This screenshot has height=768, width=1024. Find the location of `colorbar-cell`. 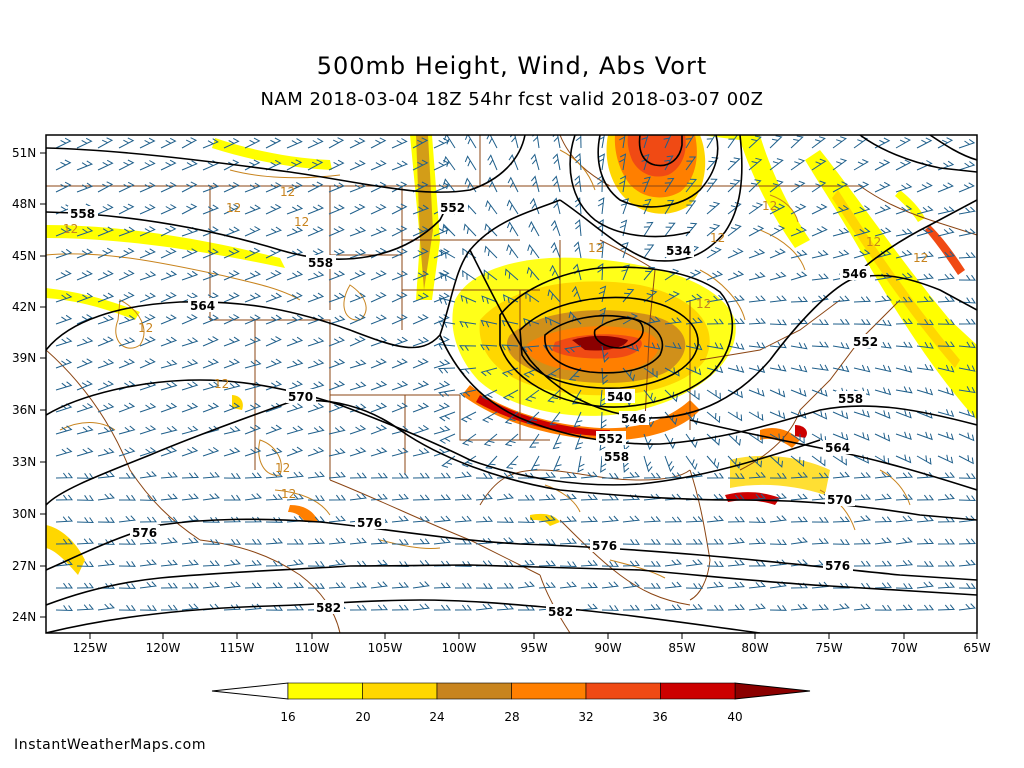

colorbar-cell is located at coordinates (474, 691).